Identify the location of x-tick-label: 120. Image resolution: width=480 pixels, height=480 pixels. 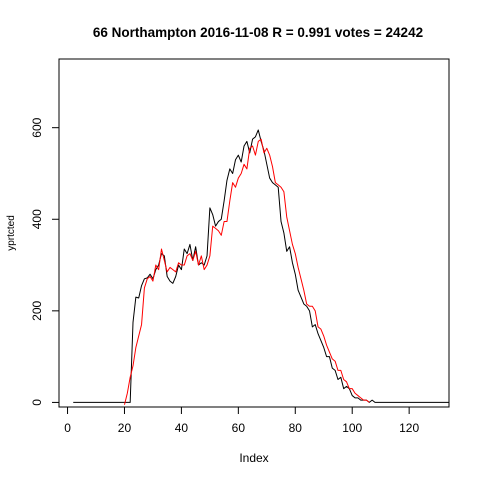
(409, 428).